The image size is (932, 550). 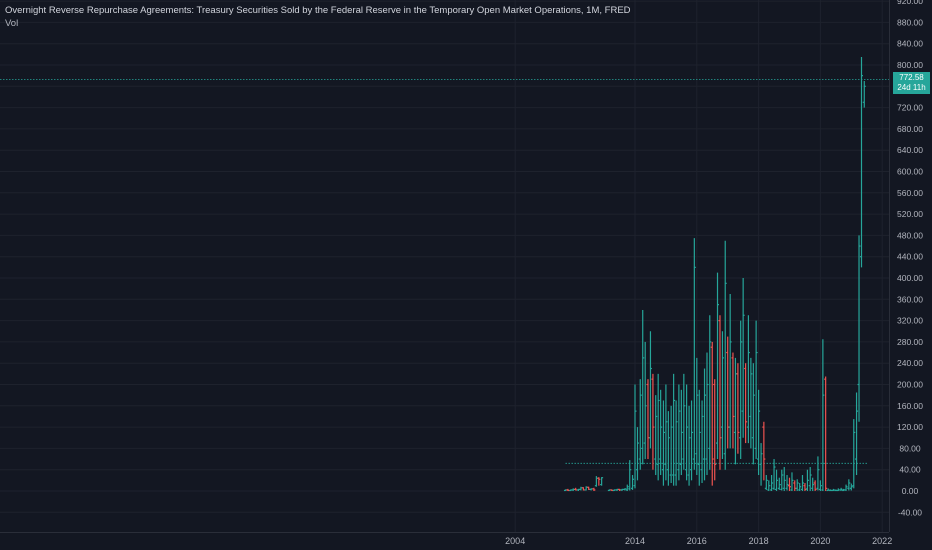 I want to click on time-tick-label: 2020, so click(x=820, y=541).